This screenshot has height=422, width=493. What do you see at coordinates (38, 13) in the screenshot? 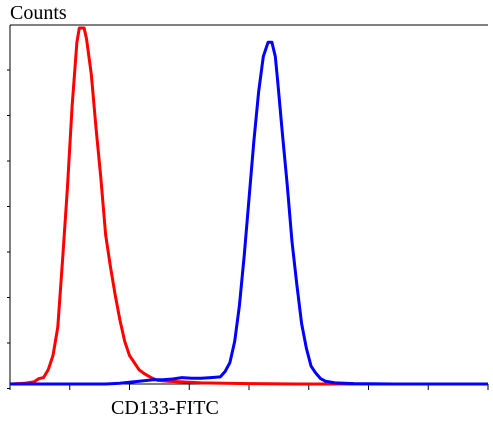
I see `y-axis-label: Counts` at bounding box center [38, 13].